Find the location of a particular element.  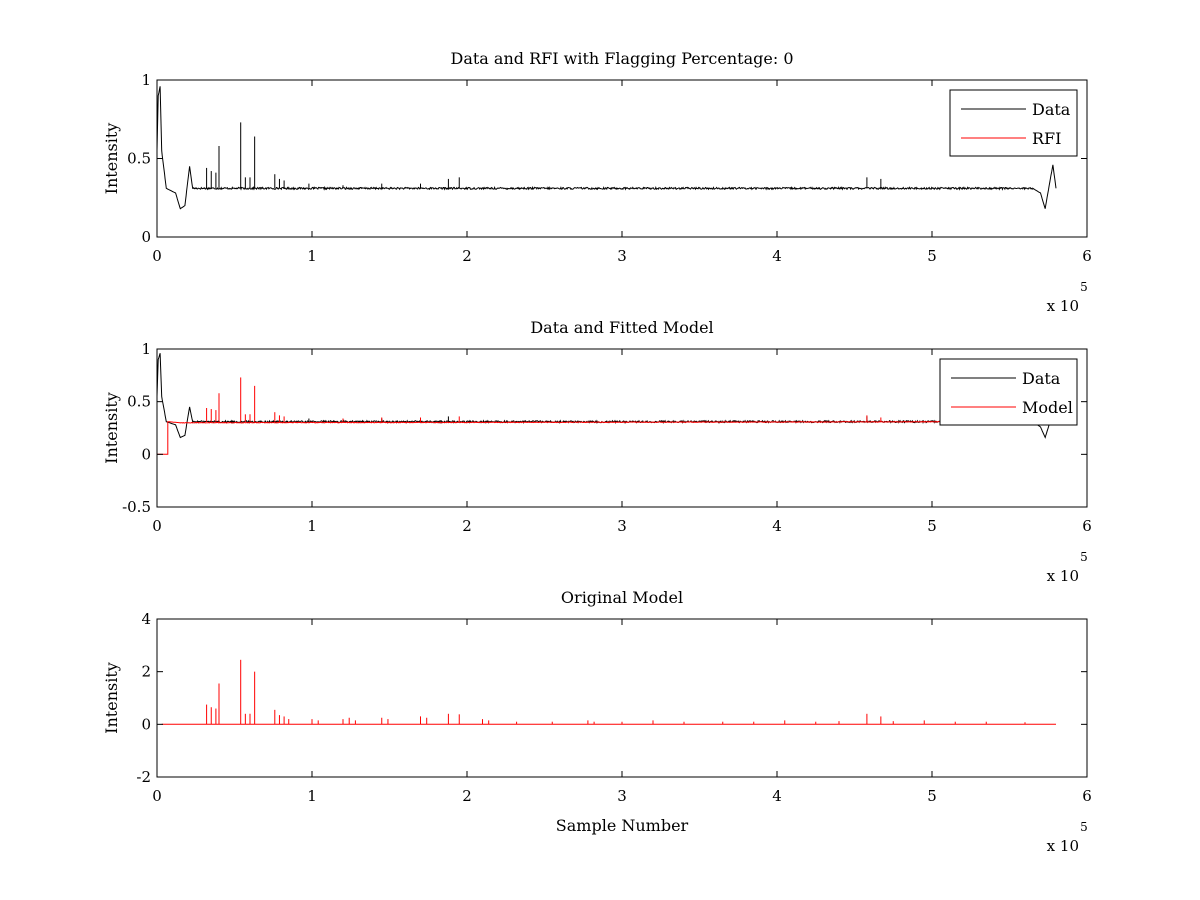

chart-title: Data and Fitted Model is located at coordinates (621, 327).